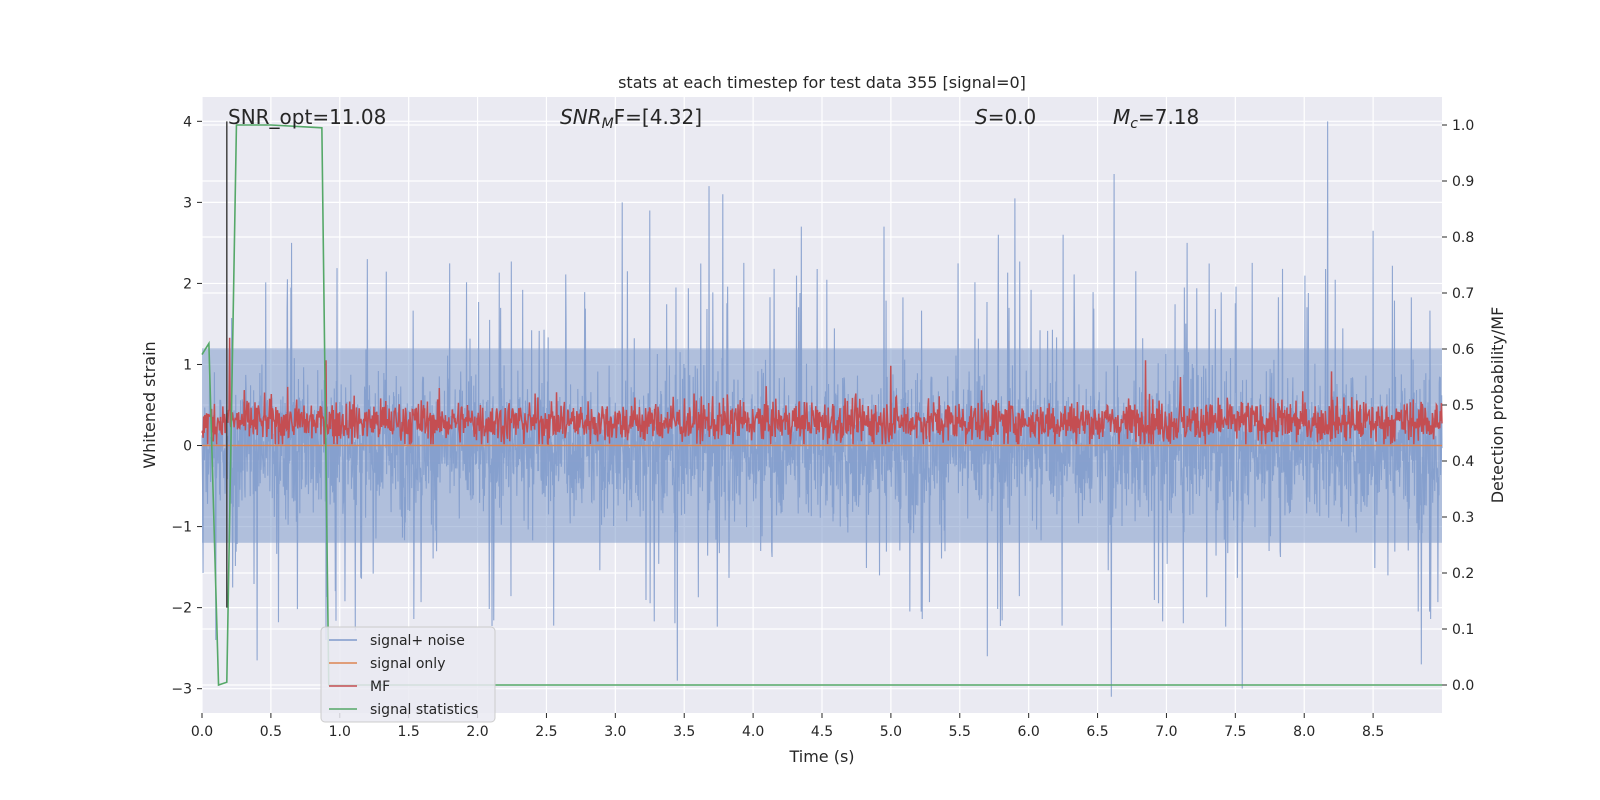 This screenshot has height=800, width=1600. I want to click on x-tick-label: 3.5, so click(684, 732).